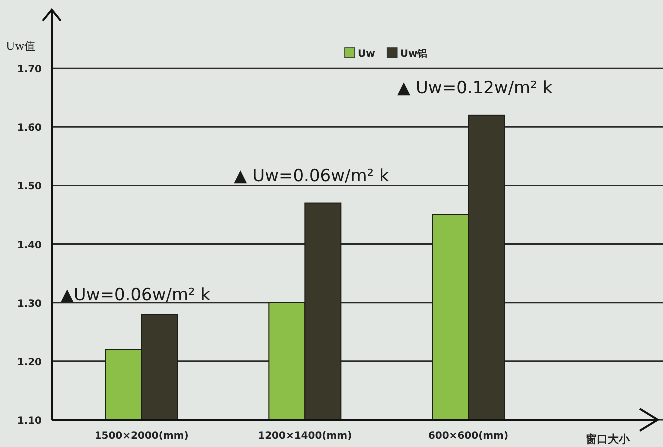  What do you see at coordinates (414, 54) in the screenshot?
I see `legend-label: Uw铝` at bounding box center [414, 54].